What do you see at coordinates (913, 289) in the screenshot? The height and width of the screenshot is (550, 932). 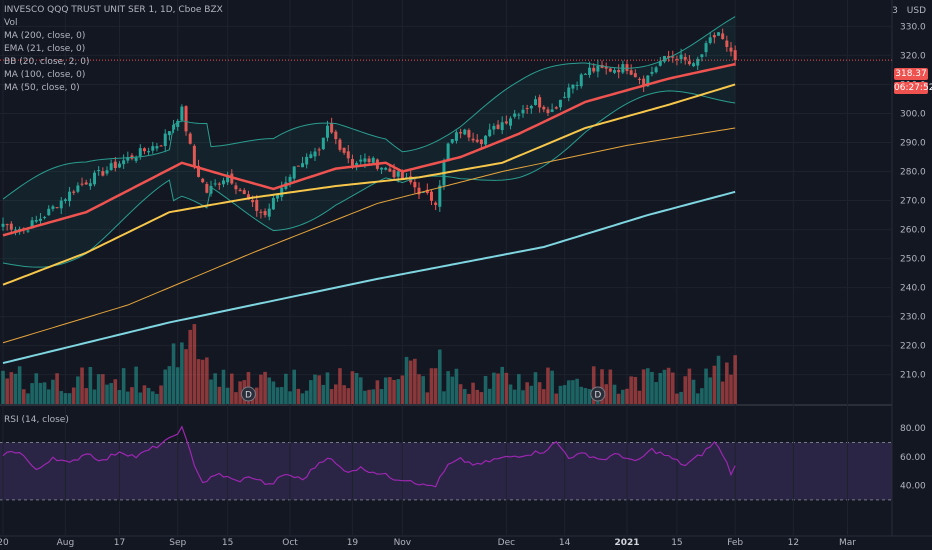 I see `price-tick-label: 240.0` at bounding box center [913, 289].